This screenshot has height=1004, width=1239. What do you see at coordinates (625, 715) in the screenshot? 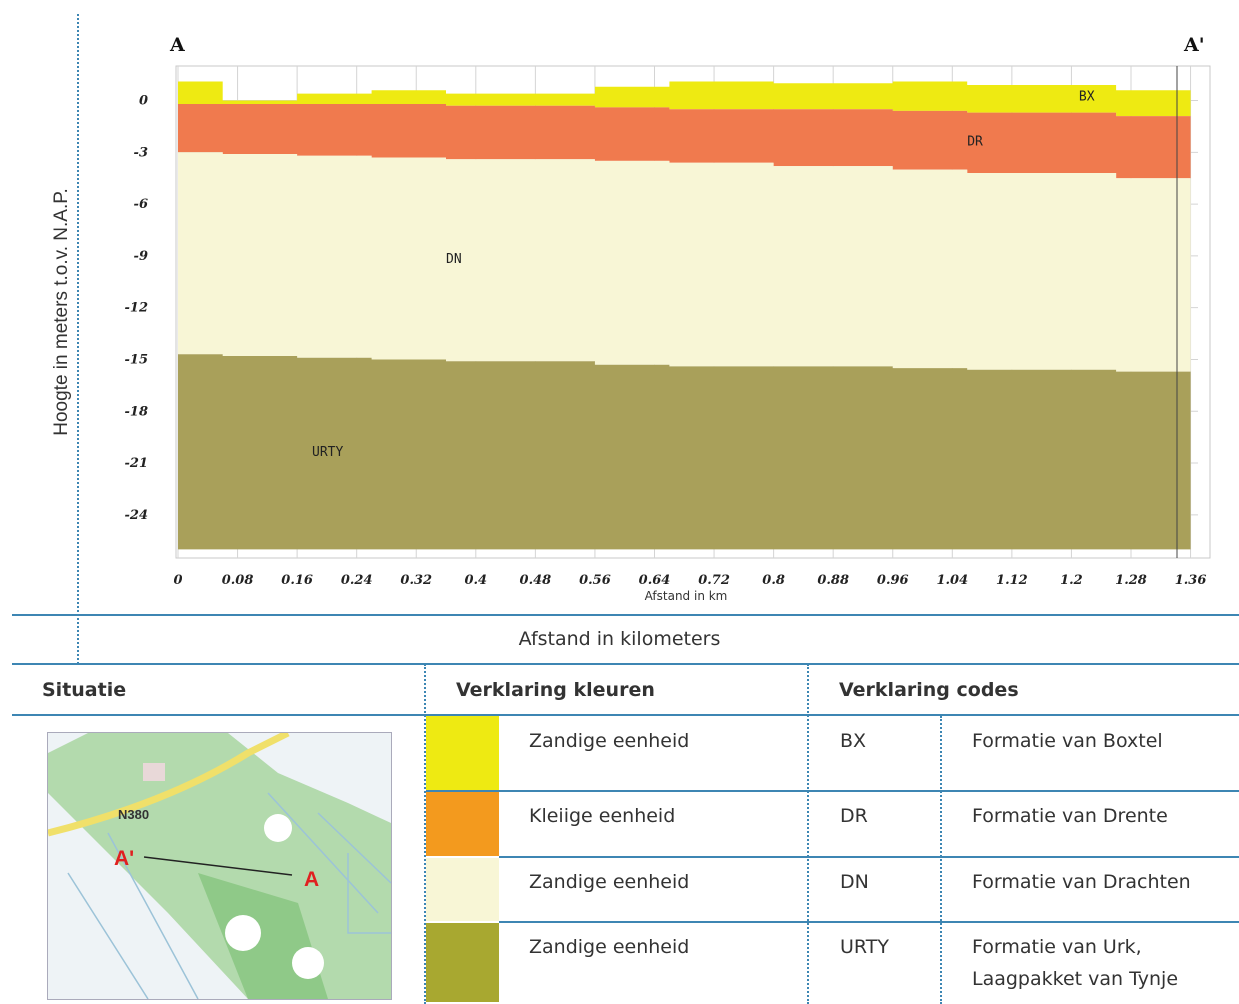
I see `divider-header-bottom` at bounding box center [625, 715].